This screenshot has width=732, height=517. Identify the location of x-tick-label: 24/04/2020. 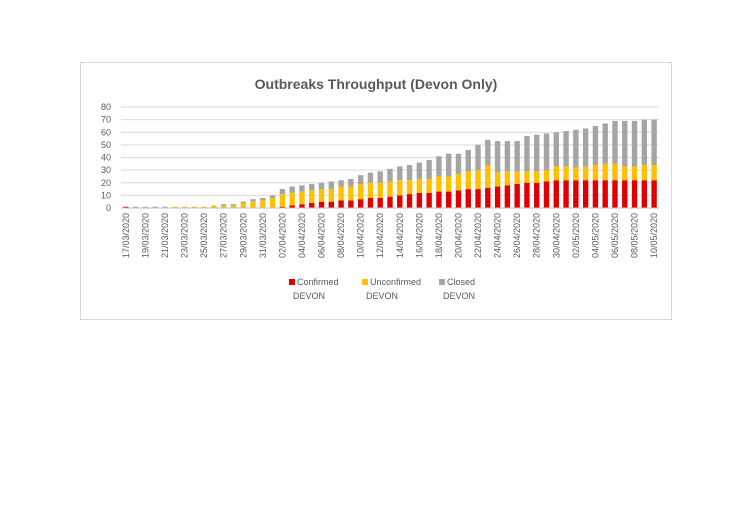
(498, 235).